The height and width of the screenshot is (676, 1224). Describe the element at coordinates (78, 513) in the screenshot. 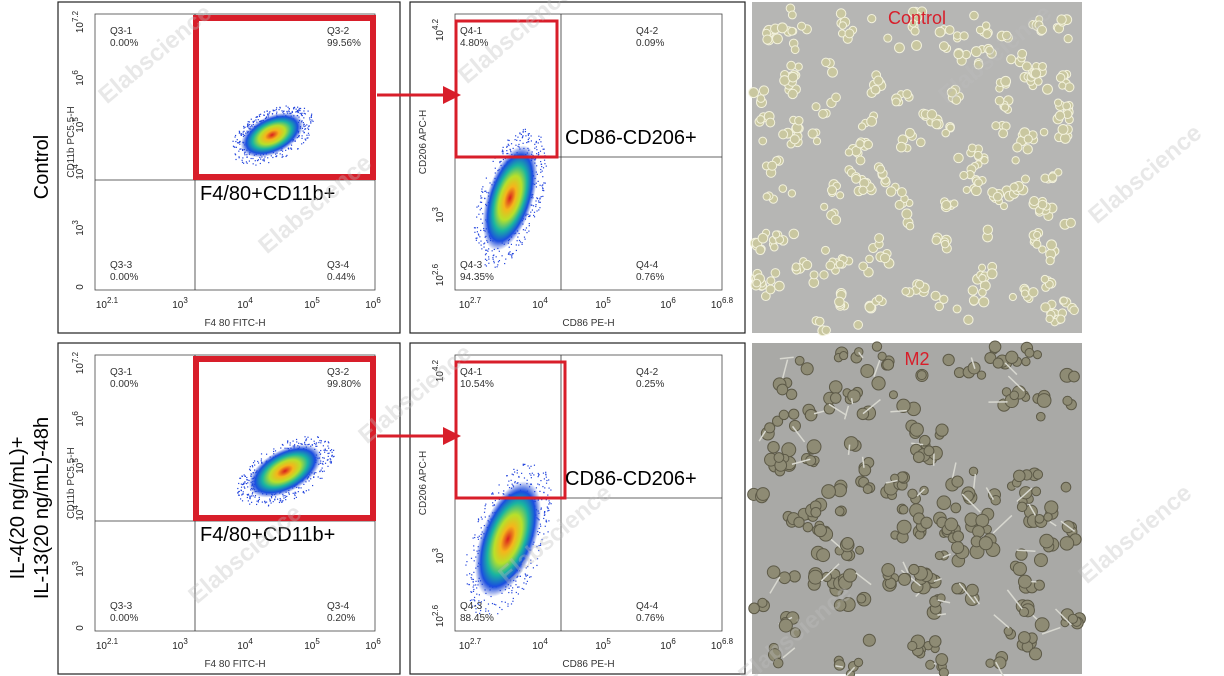

I see `tick-label: 10⁴` at that location.